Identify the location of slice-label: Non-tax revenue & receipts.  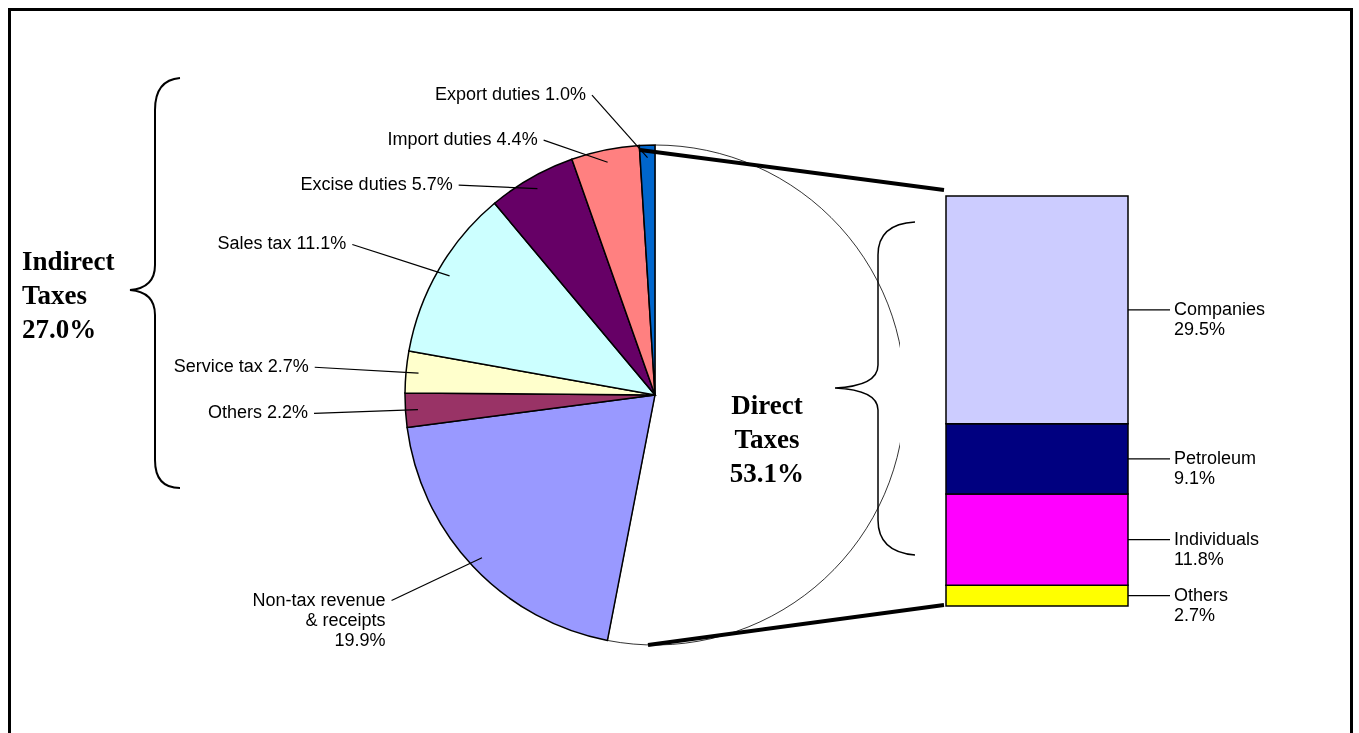
(319, 609).